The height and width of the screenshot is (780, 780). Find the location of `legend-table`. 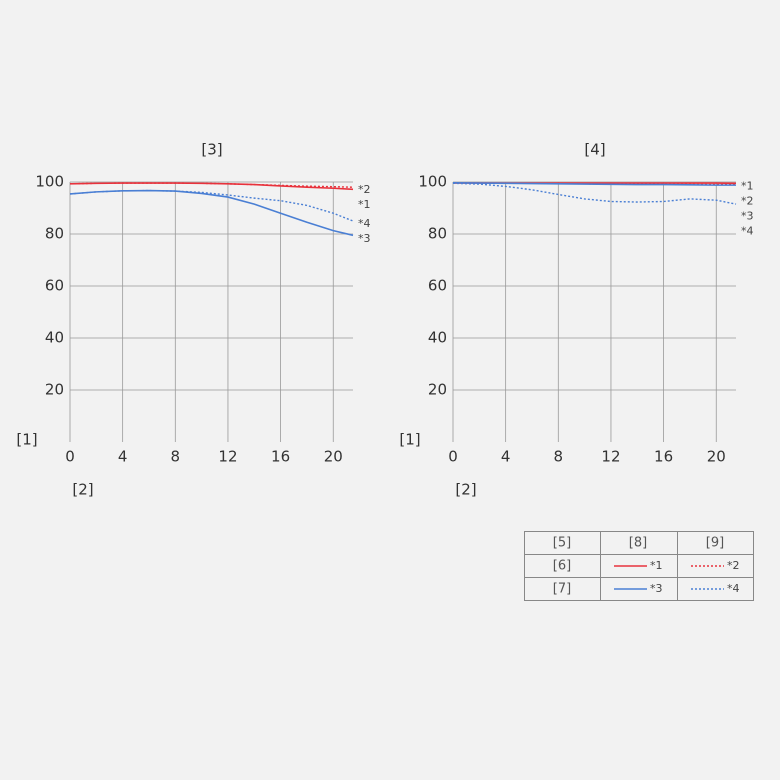

legend-table is located at coordinates (639, 566).